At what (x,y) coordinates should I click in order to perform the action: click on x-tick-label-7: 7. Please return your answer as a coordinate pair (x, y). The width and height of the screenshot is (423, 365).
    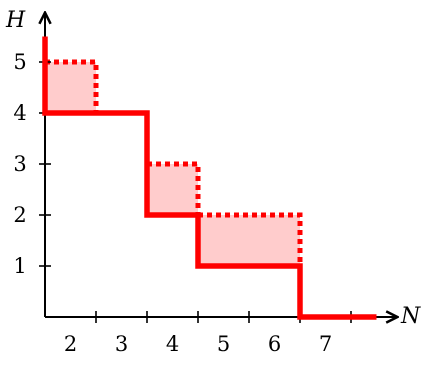
    Looking at the image, I should click on (325, 344).